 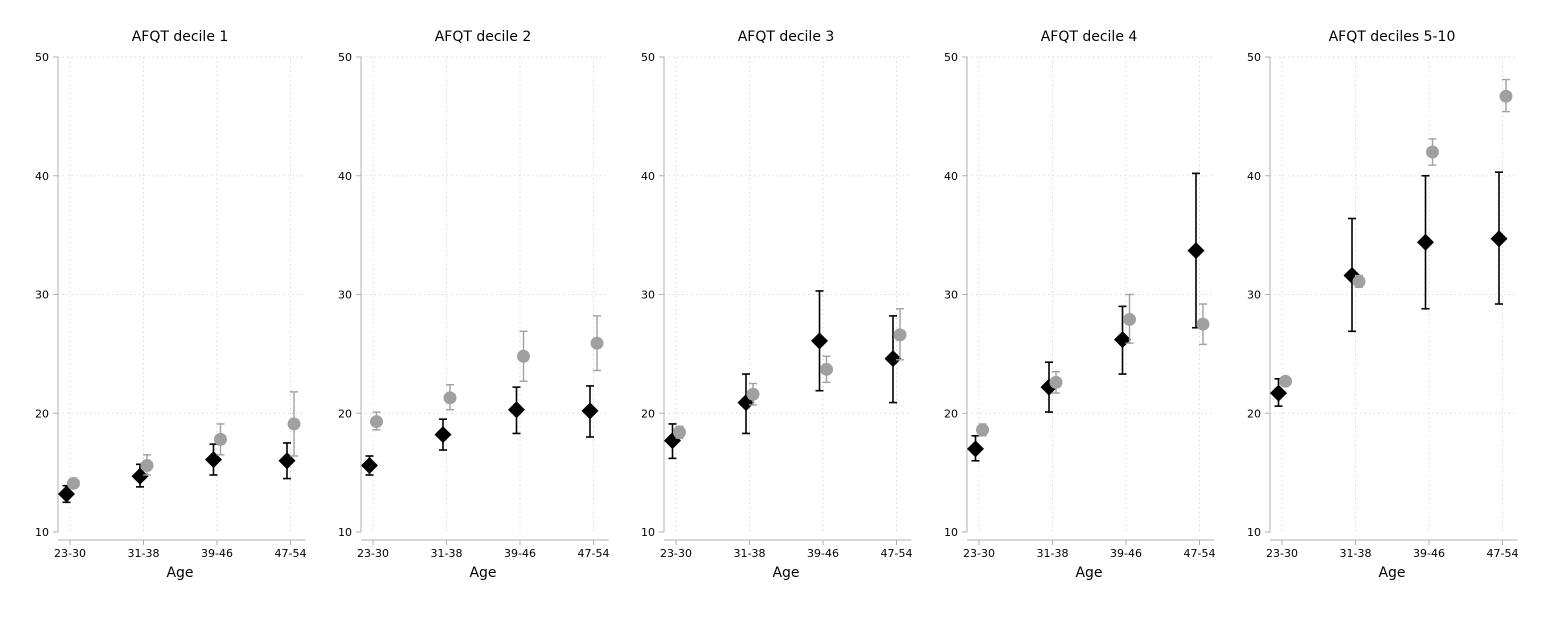 I want to click on chart-title: AFQT decile 2, so click(x=483, y=37).